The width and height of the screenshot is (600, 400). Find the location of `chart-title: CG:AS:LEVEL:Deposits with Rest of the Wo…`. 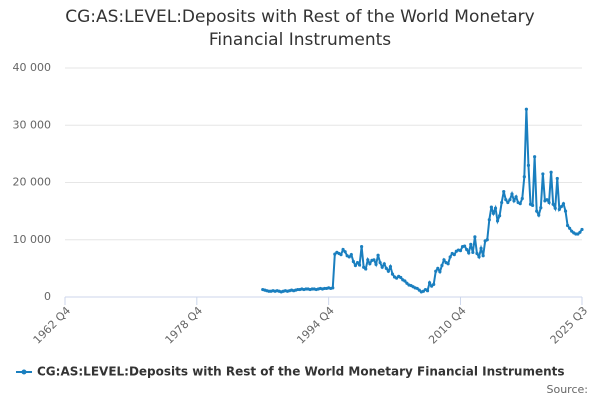

chart-title: CG:AS:LEVEL:Deposits with Rest of the Wo… is located at coordinates (300, 28).